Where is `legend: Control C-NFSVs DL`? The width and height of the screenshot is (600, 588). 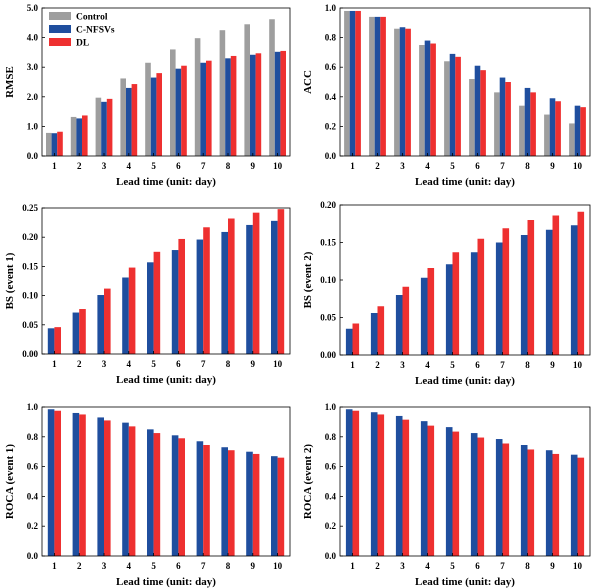 legend: Control C-NFSVs DL is located at coordinates (82, 30).